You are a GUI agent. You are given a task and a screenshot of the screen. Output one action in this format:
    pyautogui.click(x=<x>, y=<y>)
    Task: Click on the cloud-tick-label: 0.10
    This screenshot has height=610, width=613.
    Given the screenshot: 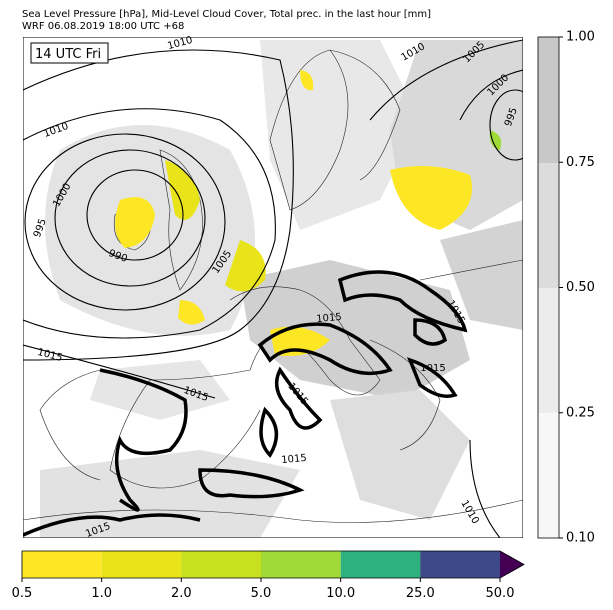 What is the action you would take?
    pyautogui.click(x=580, y=538)
    